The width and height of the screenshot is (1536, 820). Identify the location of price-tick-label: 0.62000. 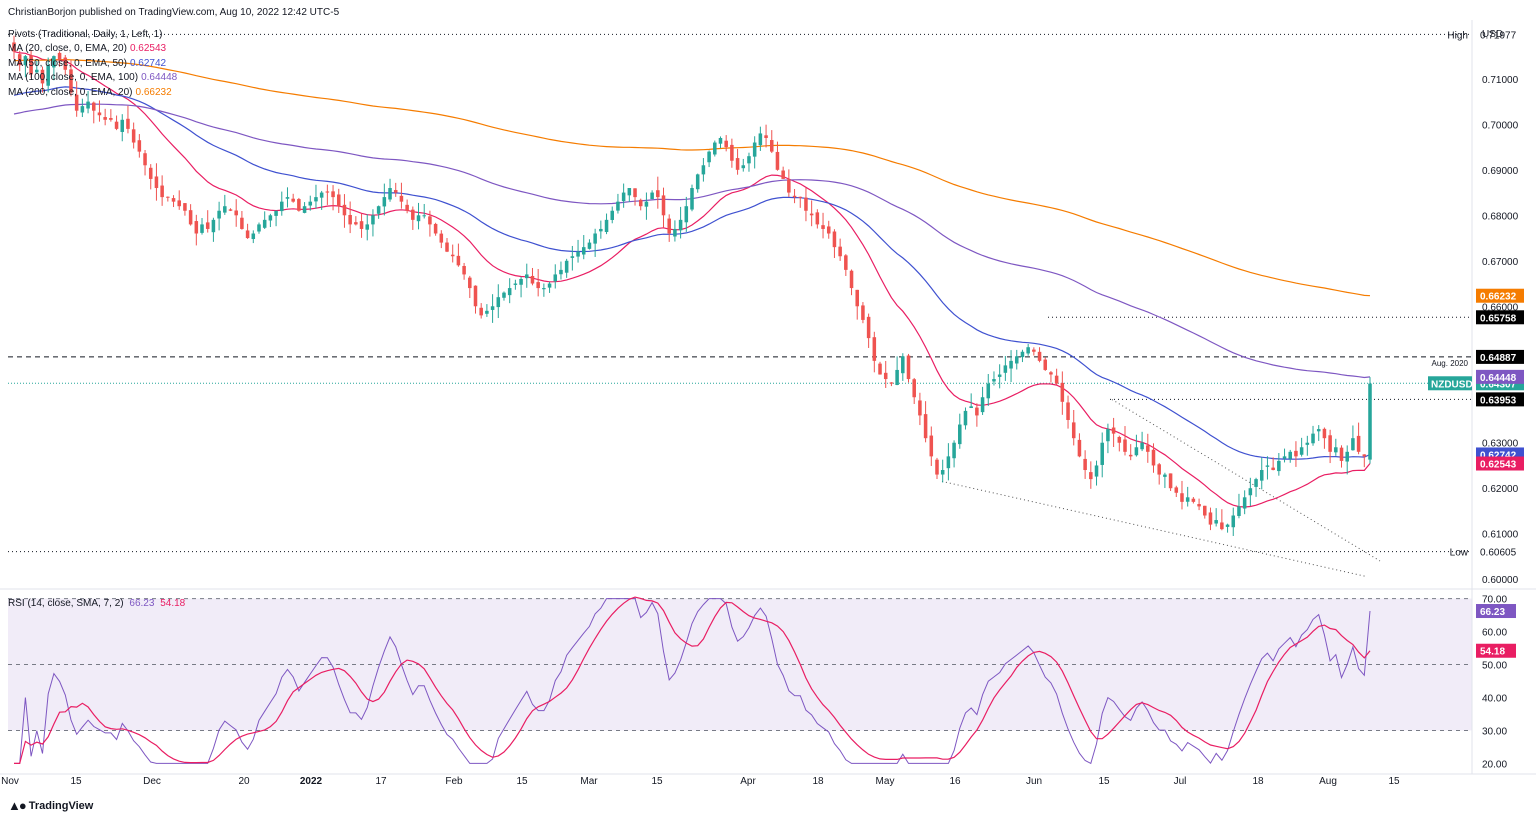
(1500, 489).